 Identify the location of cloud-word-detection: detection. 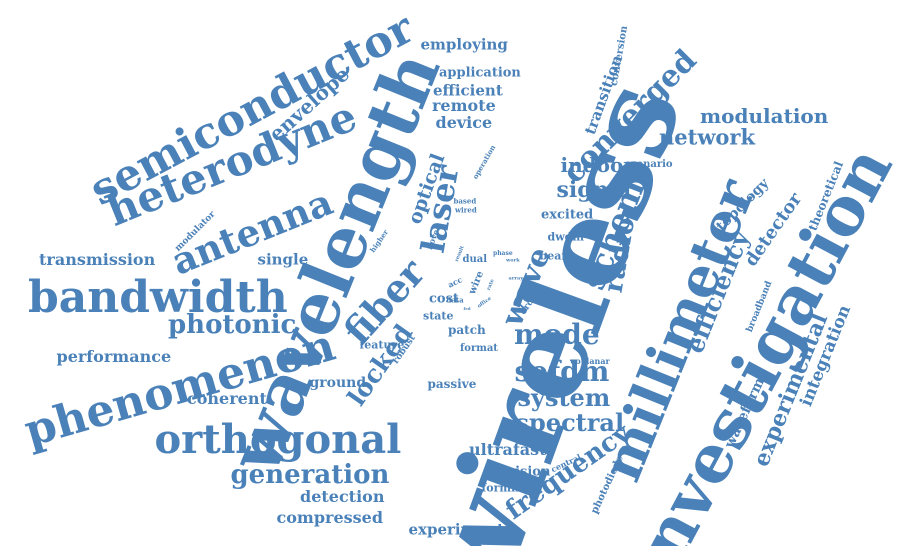
(342, 496).